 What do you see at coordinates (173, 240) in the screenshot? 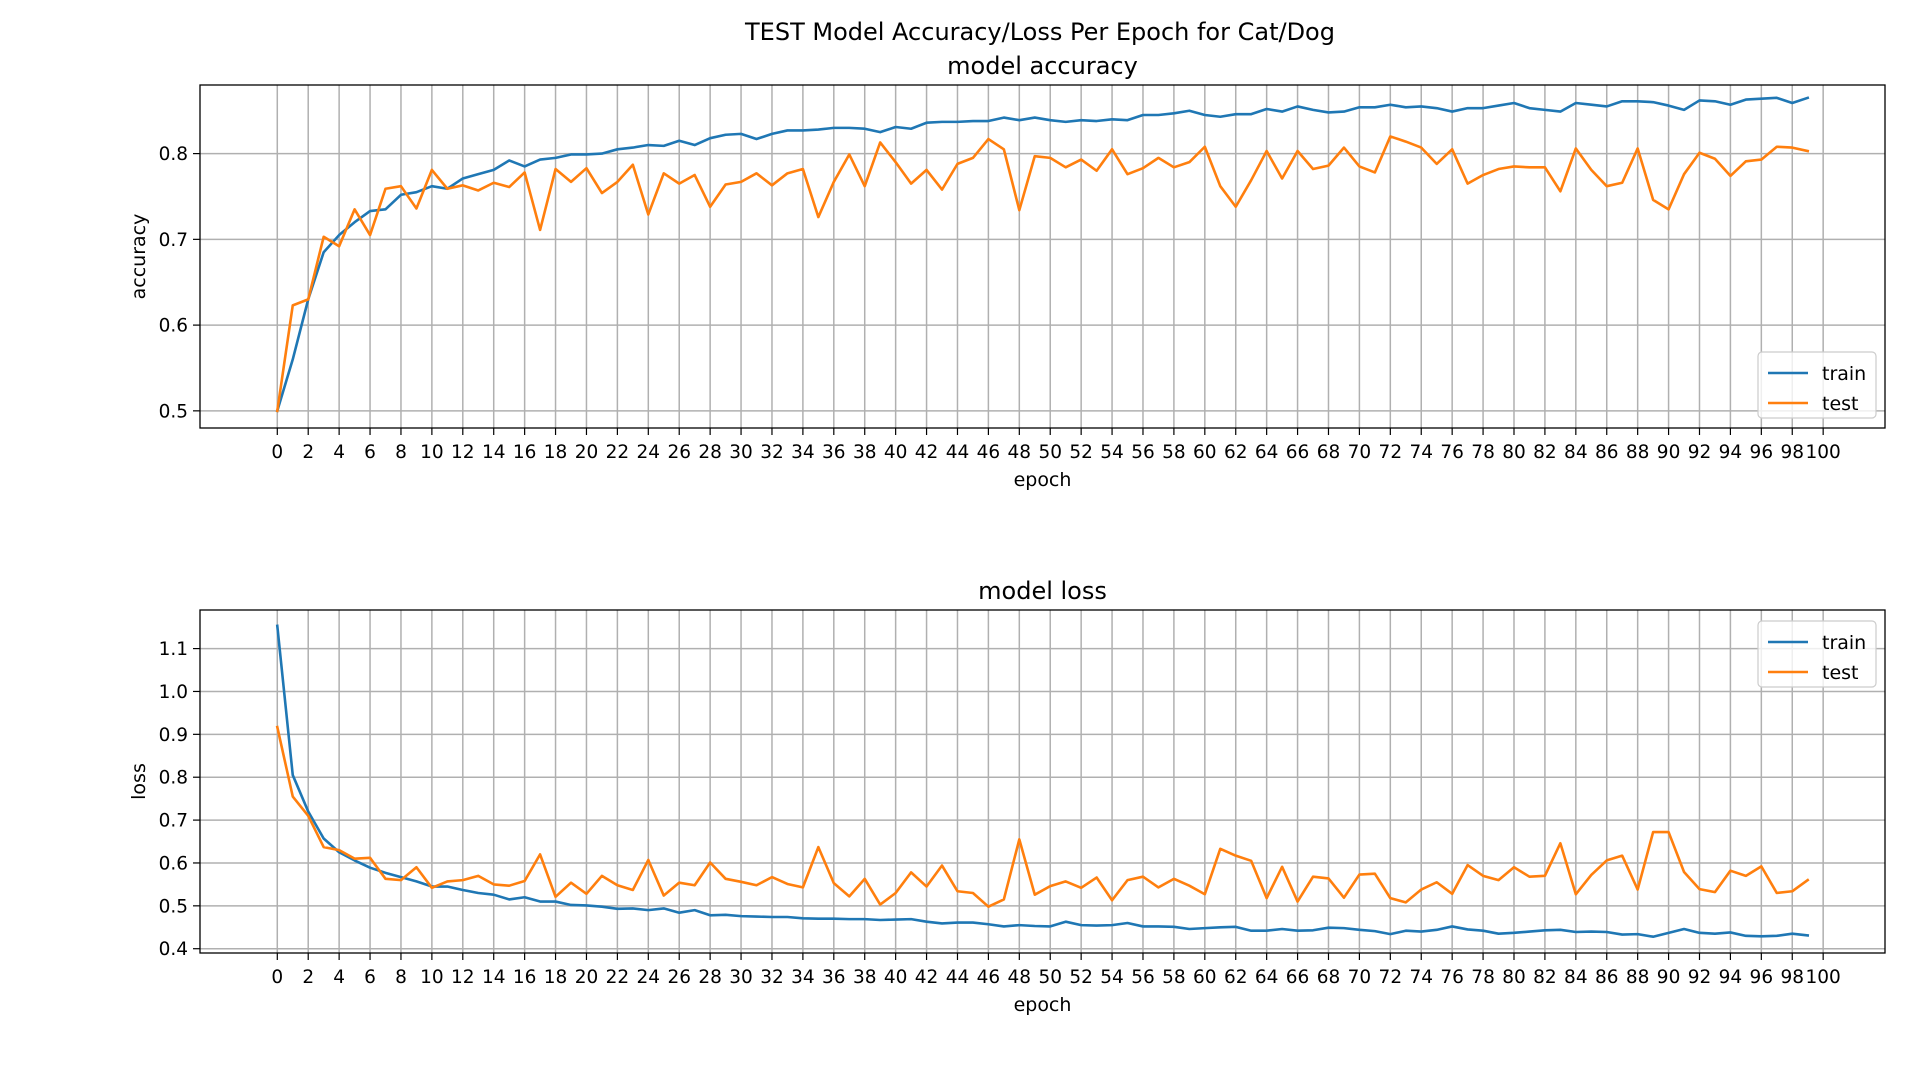
I see `y-tick-label: 0.7` at bounding box center [173, 240].